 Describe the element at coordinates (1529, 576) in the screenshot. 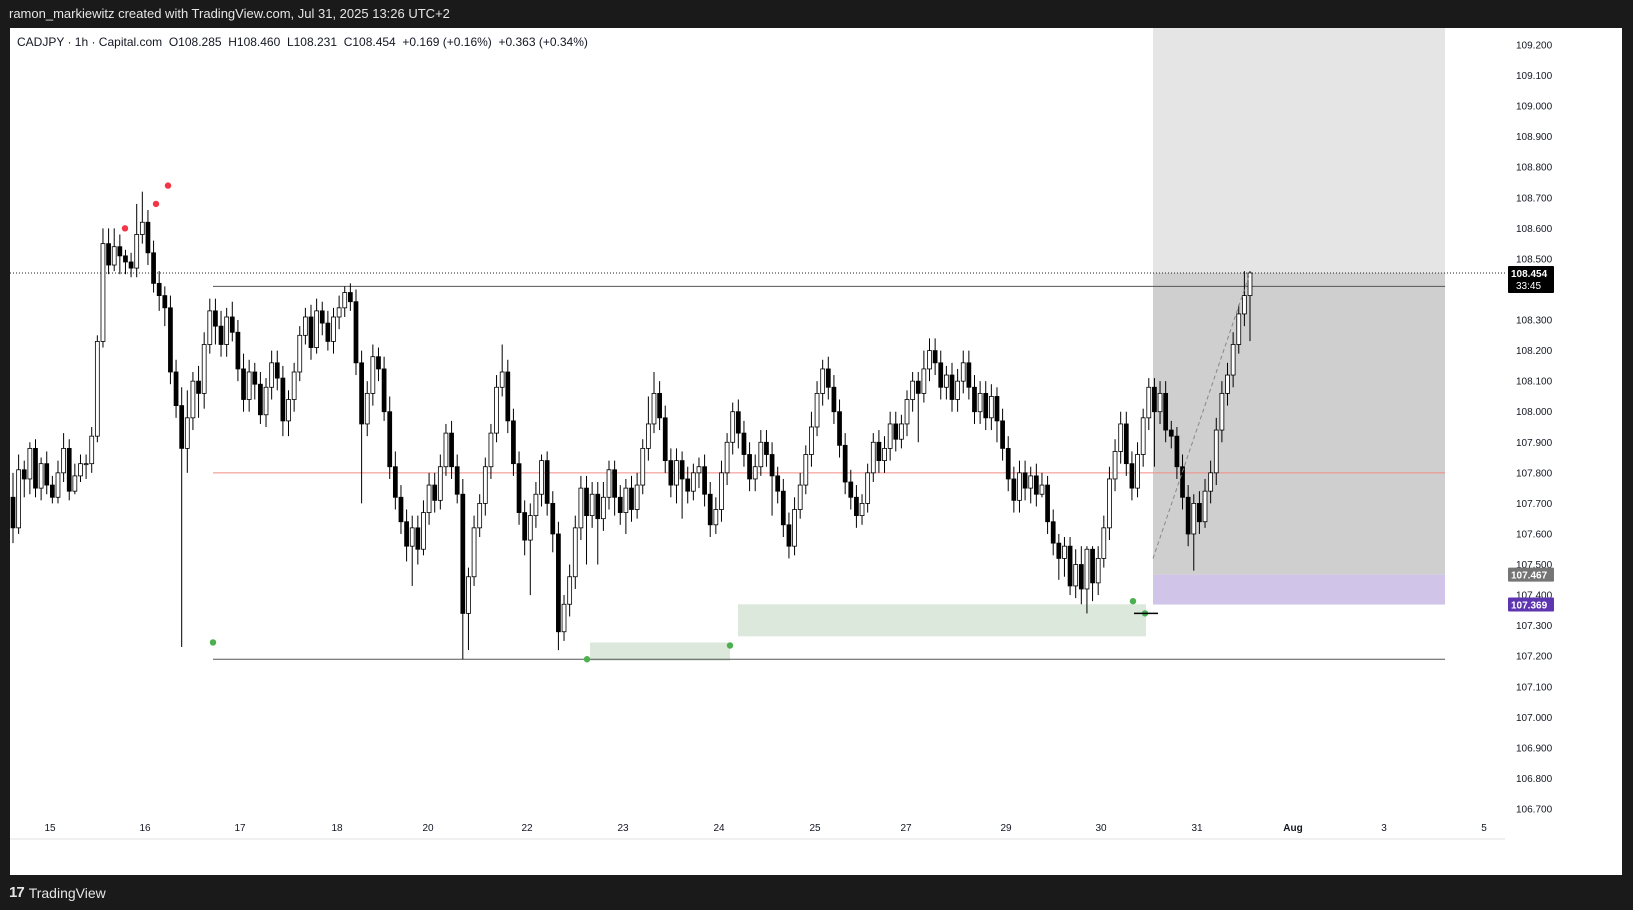

I see `level-a-label: 107.467` at that location.